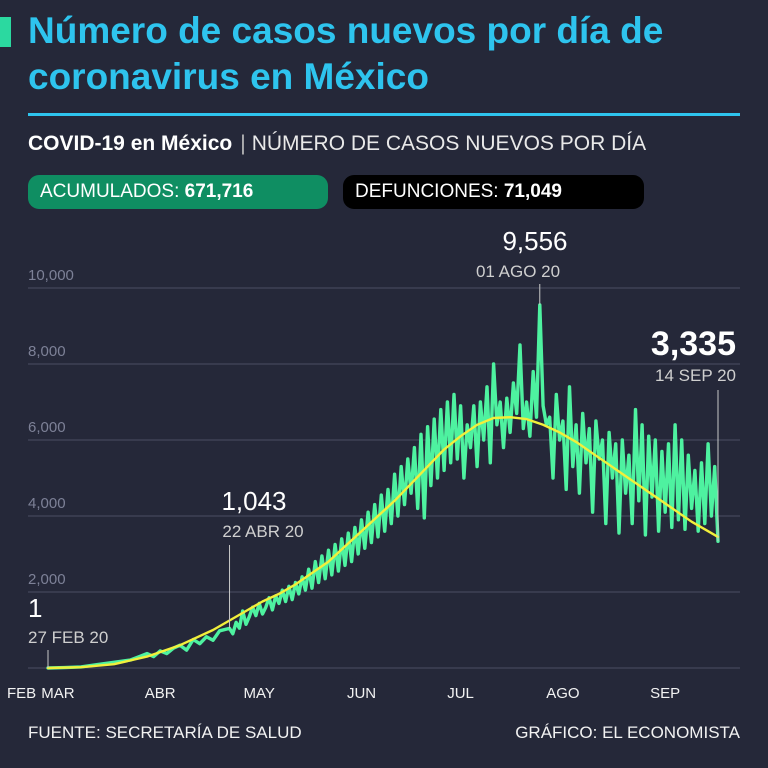  I want to click on accumulated-badge: ACUMULADOS: 671,716, so click(178, 192).